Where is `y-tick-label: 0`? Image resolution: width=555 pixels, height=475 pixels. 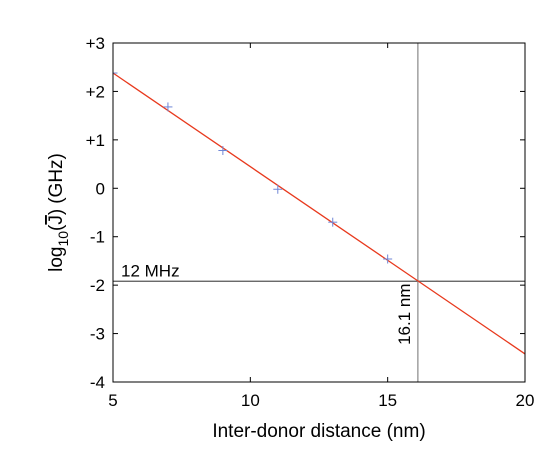 y-tick-label: 0 is located at coordinates (100, 188).